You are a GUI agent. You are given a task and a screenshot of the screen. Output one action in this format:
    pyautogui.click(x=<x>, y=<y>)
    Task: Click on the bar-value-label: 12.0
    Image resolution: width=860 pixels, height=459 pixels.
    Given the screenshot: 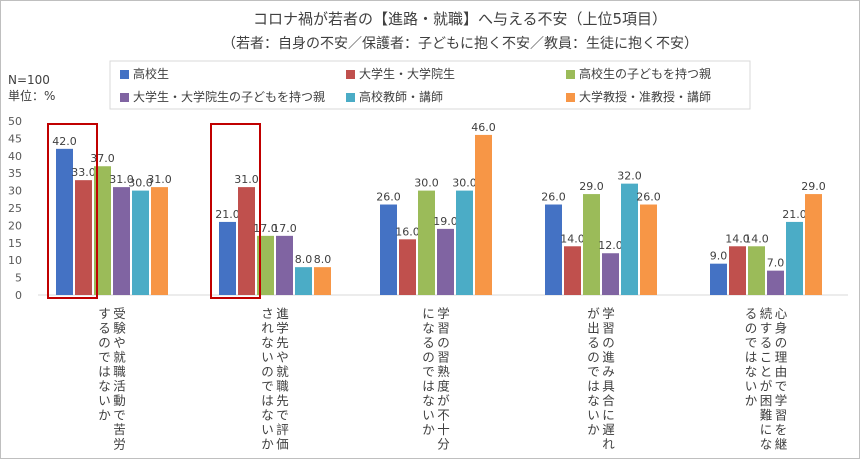 What is the action you would take?
    pyautogui.click(x=610, y=245)
    